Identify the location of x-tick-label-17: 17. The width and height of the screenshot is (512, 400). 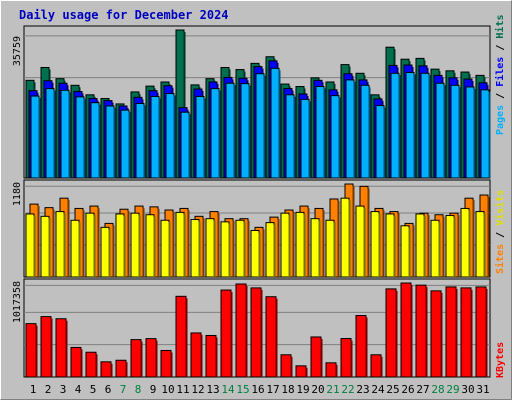
(272, 389).